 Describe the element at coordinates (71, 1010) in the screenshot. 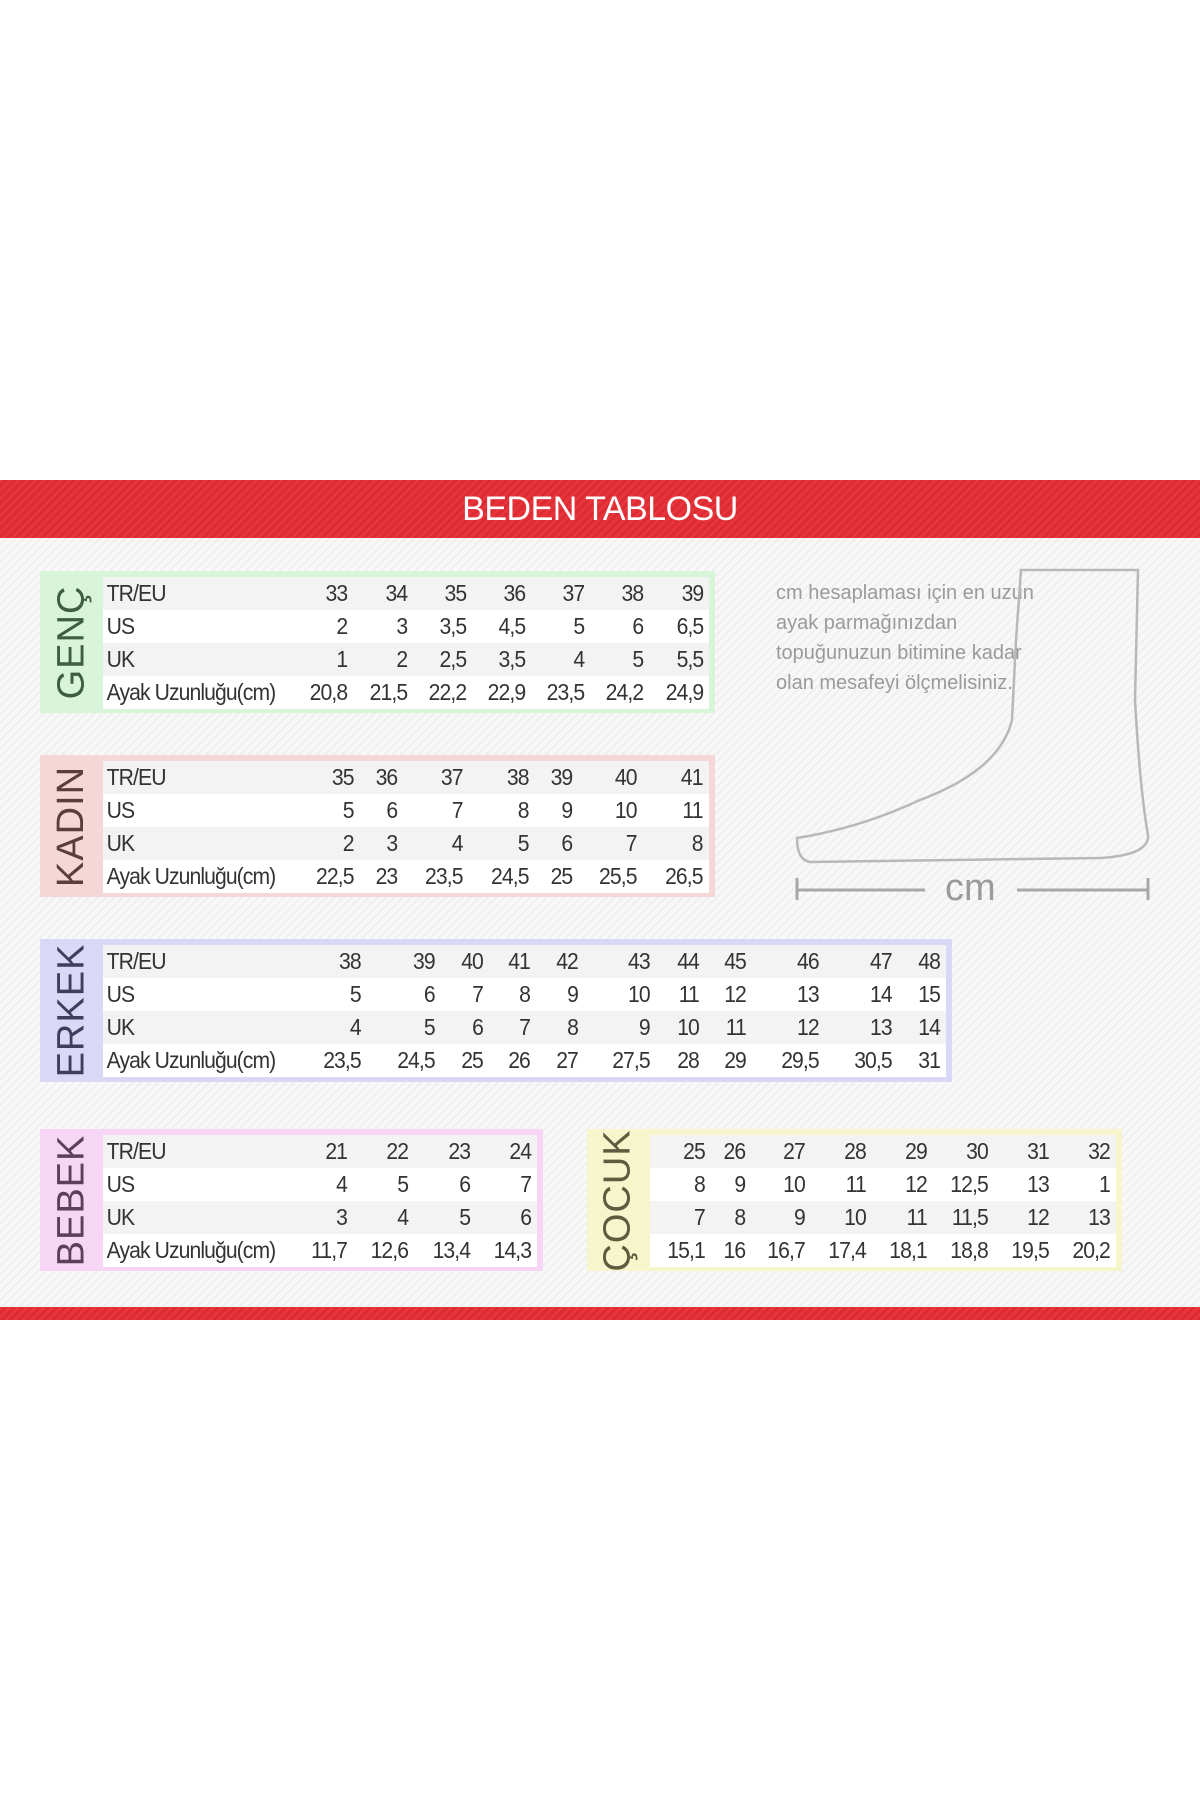

I see `category-label: ERKEK` at that location.